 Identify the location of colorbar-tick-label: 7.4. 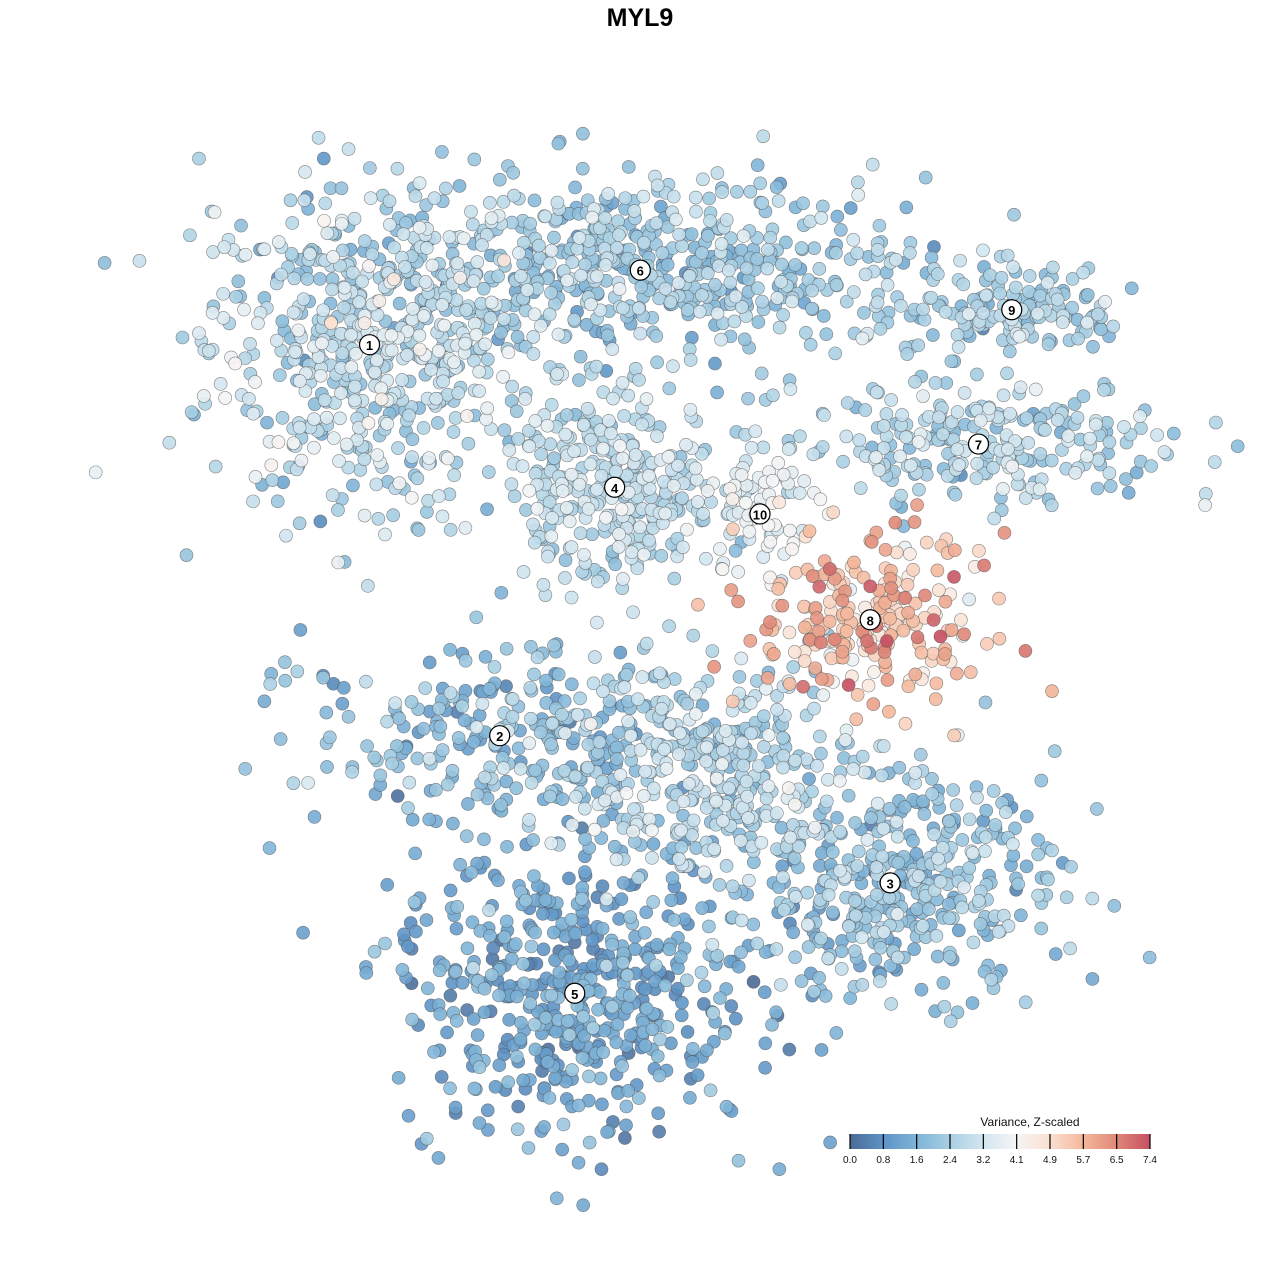
(1150, 1160).